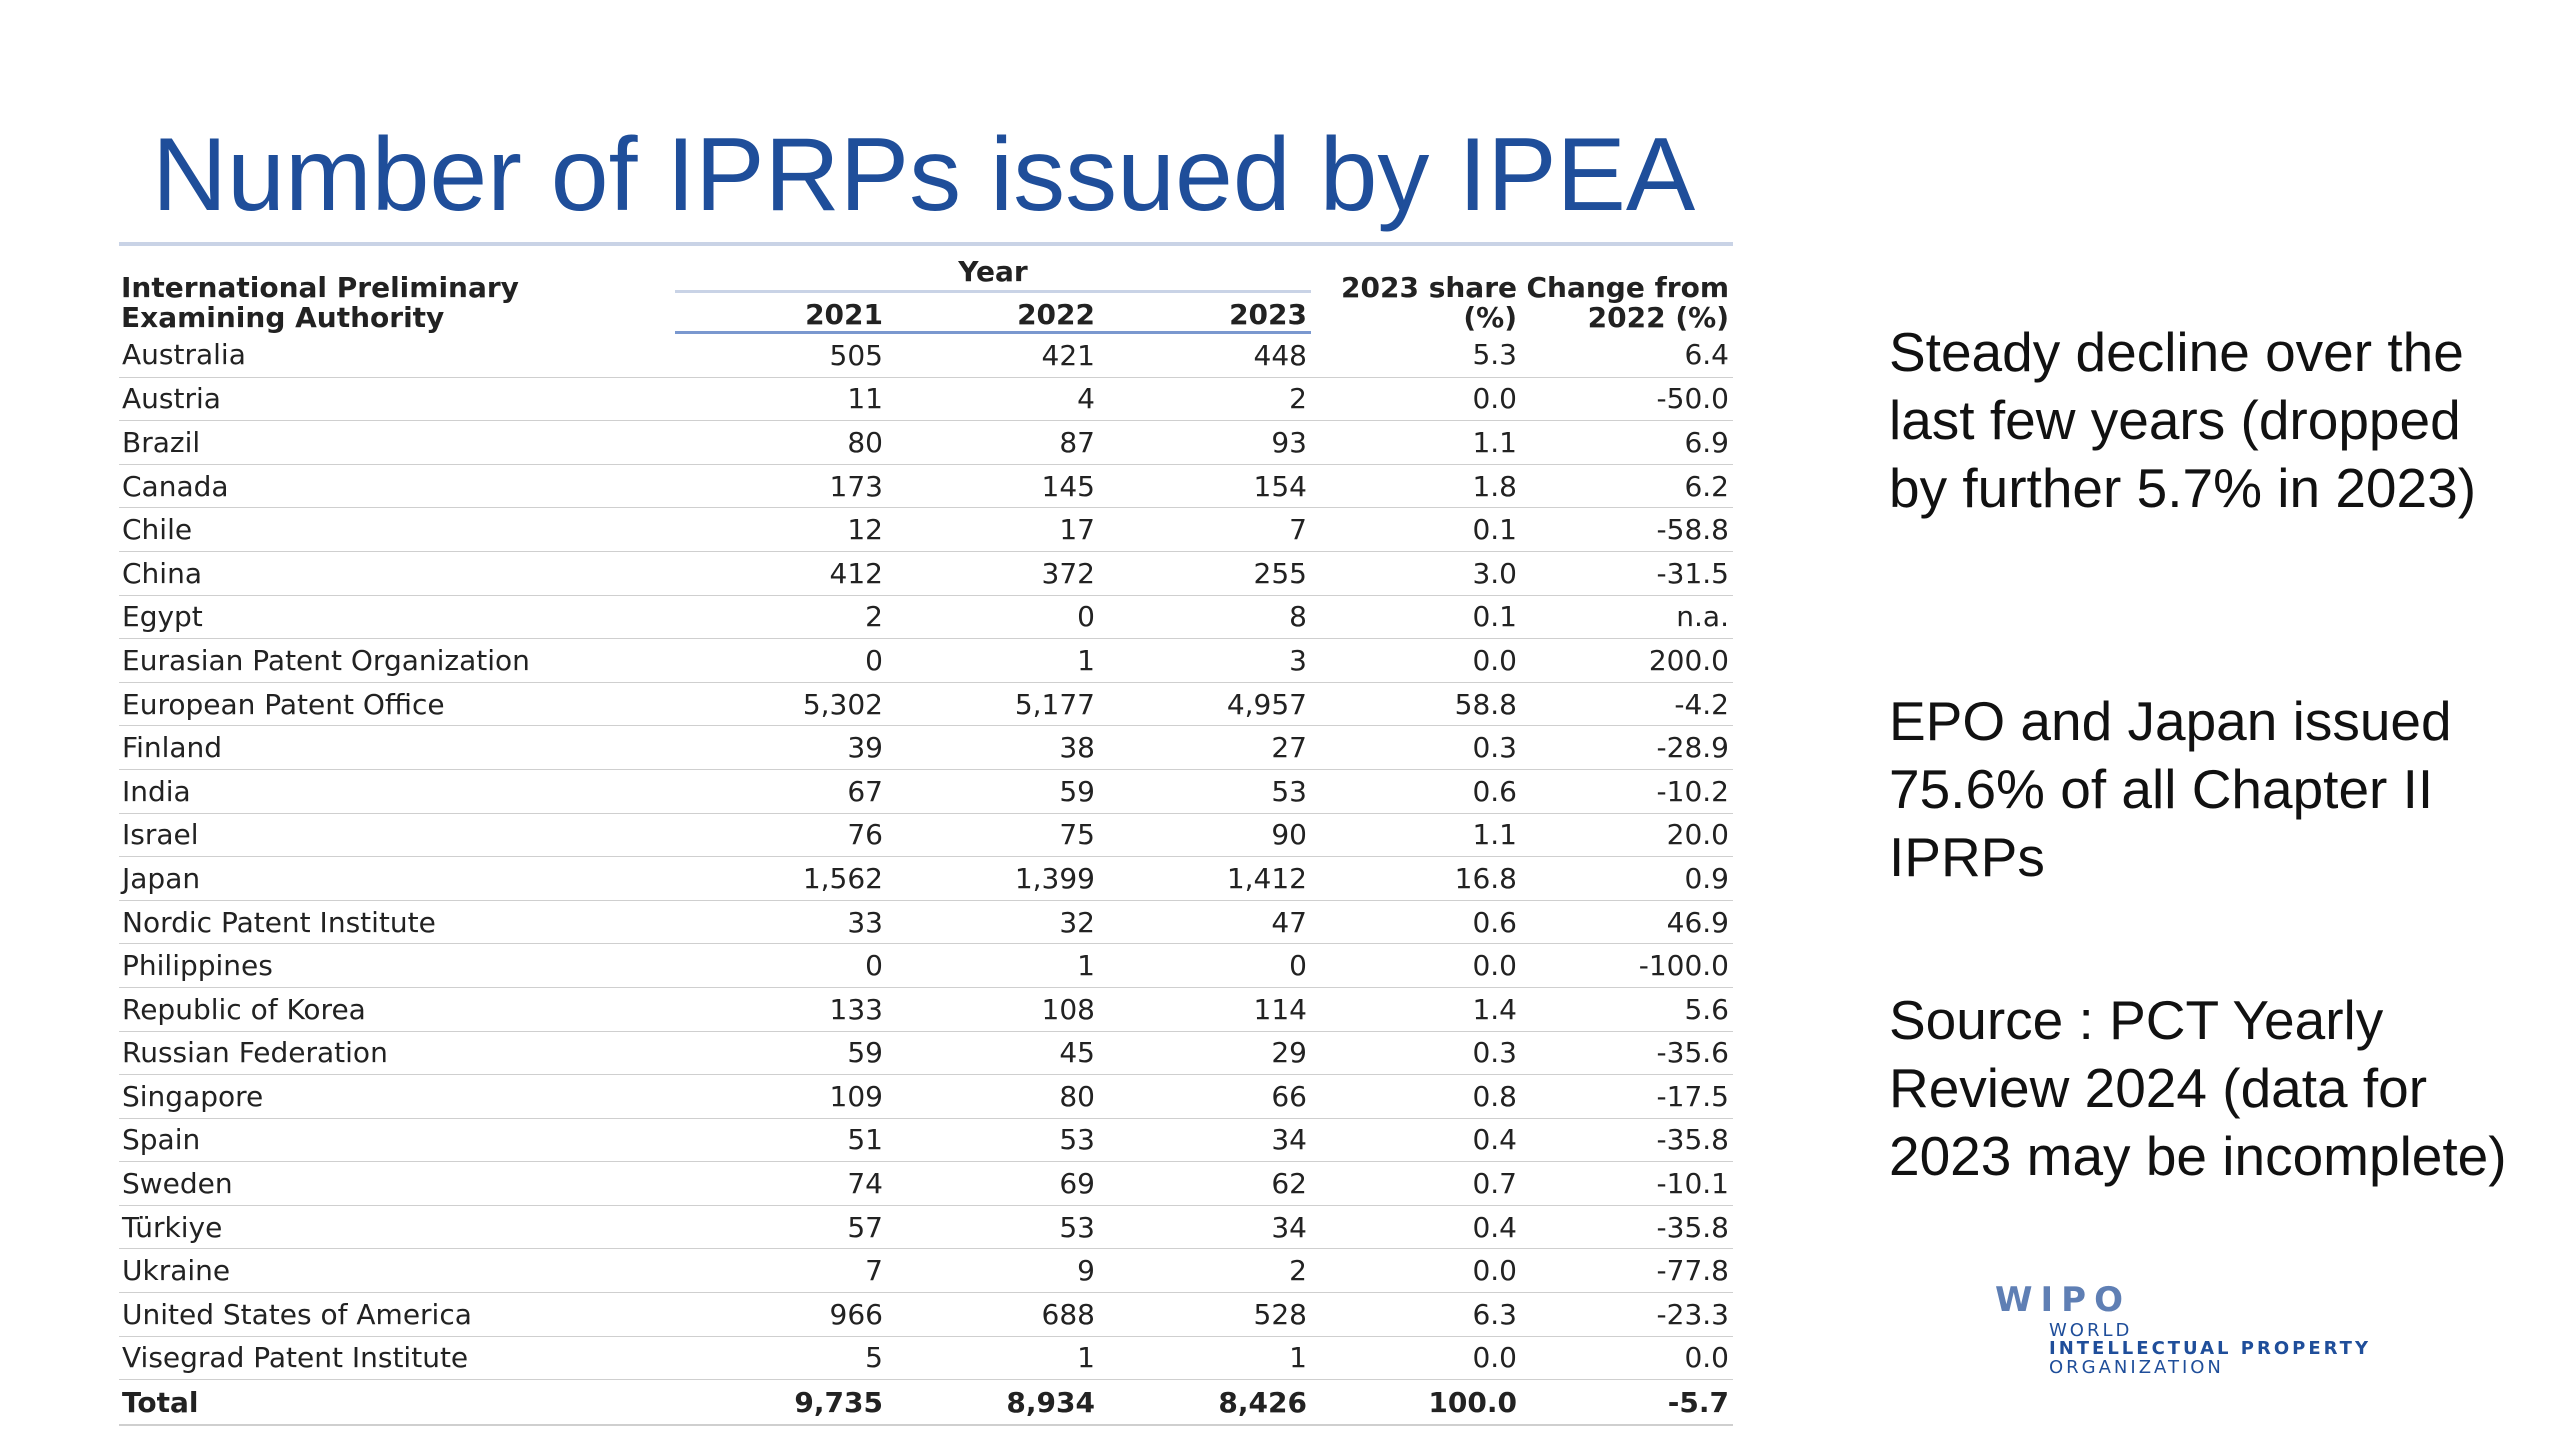 This screenshot has width=2560, height=1440. Describe the element at coordinates (397, 965) in the screenshot. I see `authority-name: Philippines` at that location.